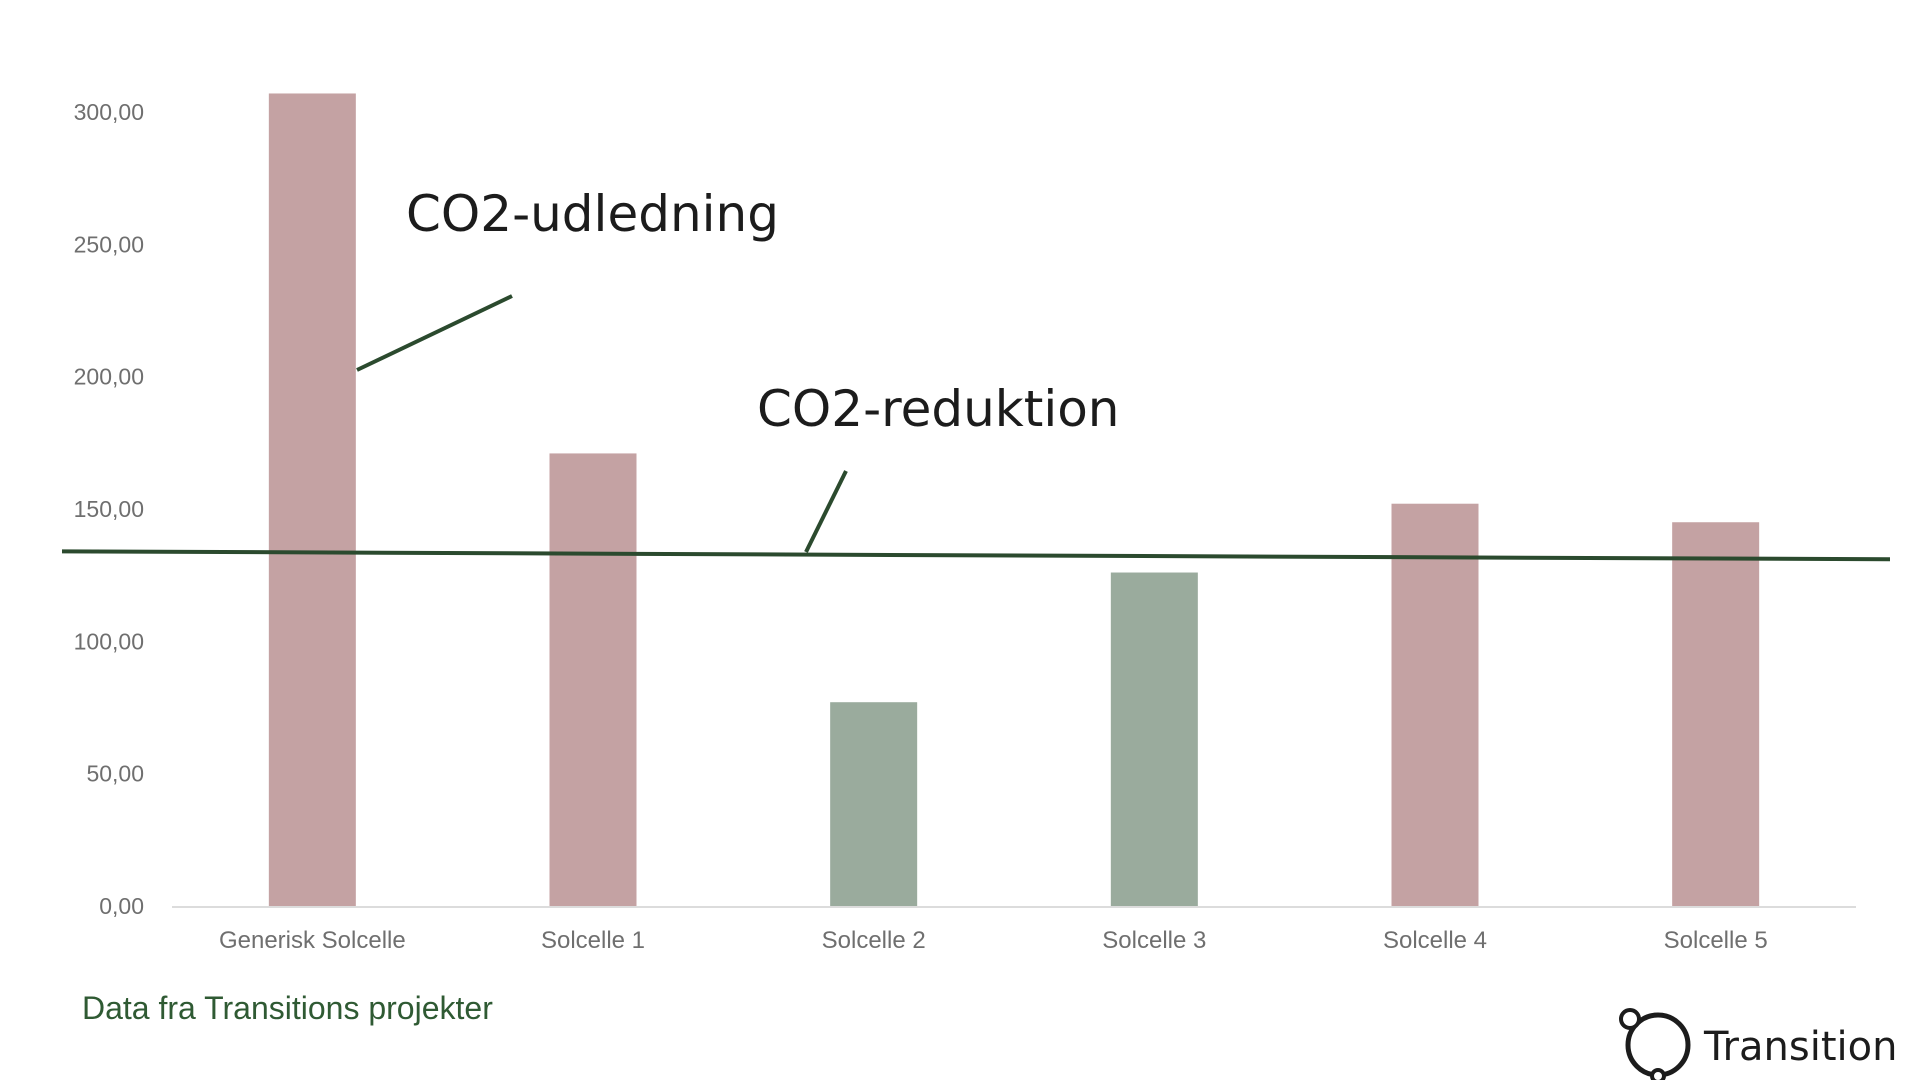 The image size is (1920, 1080). I want to click on x-category-label: Solcelle 4, so click(1435, 940).